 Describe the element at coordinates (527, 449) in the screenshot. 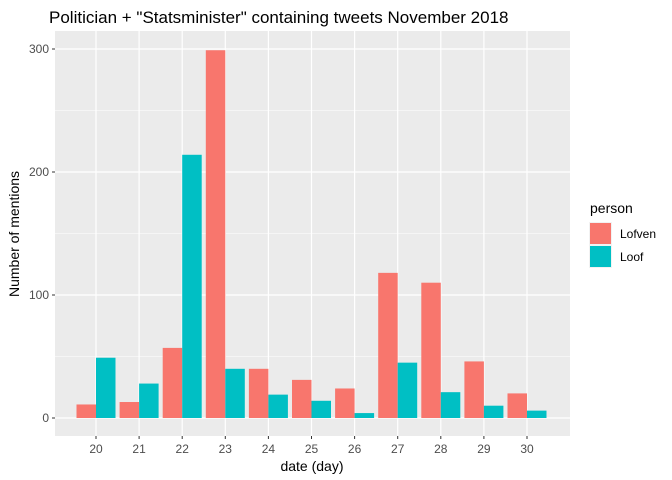

I see `x-tick-label: 30` at that location.